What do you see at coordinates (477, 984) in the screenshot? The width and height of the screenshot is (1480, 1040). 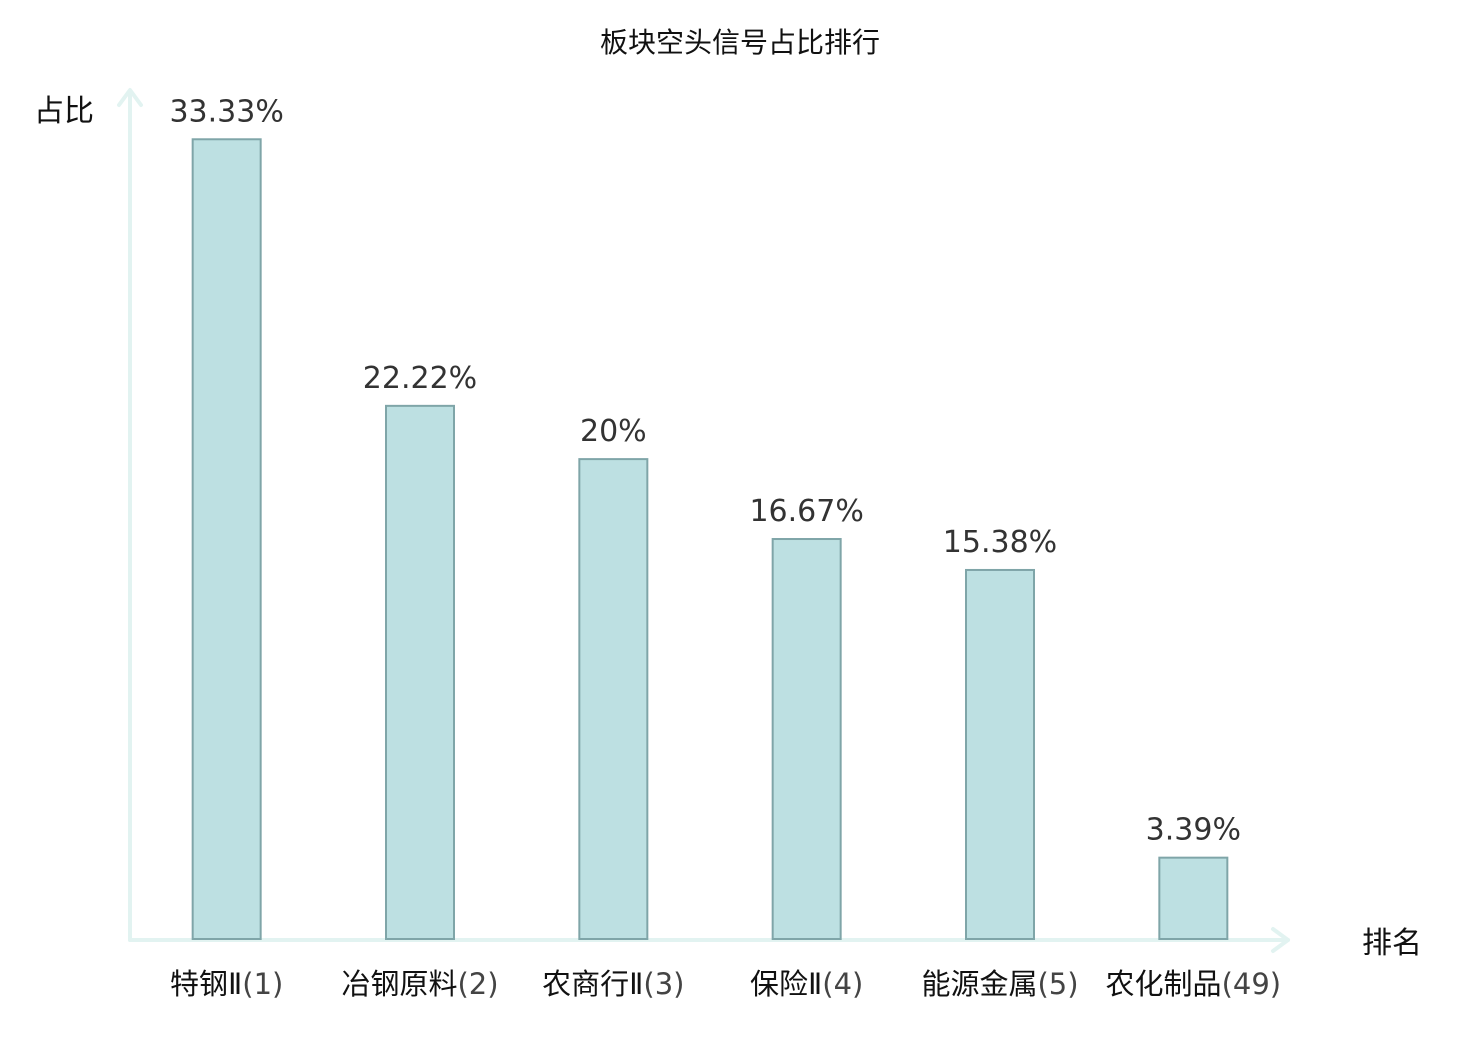 I see `category-rank: (2)` at bounding box center [477, 984].